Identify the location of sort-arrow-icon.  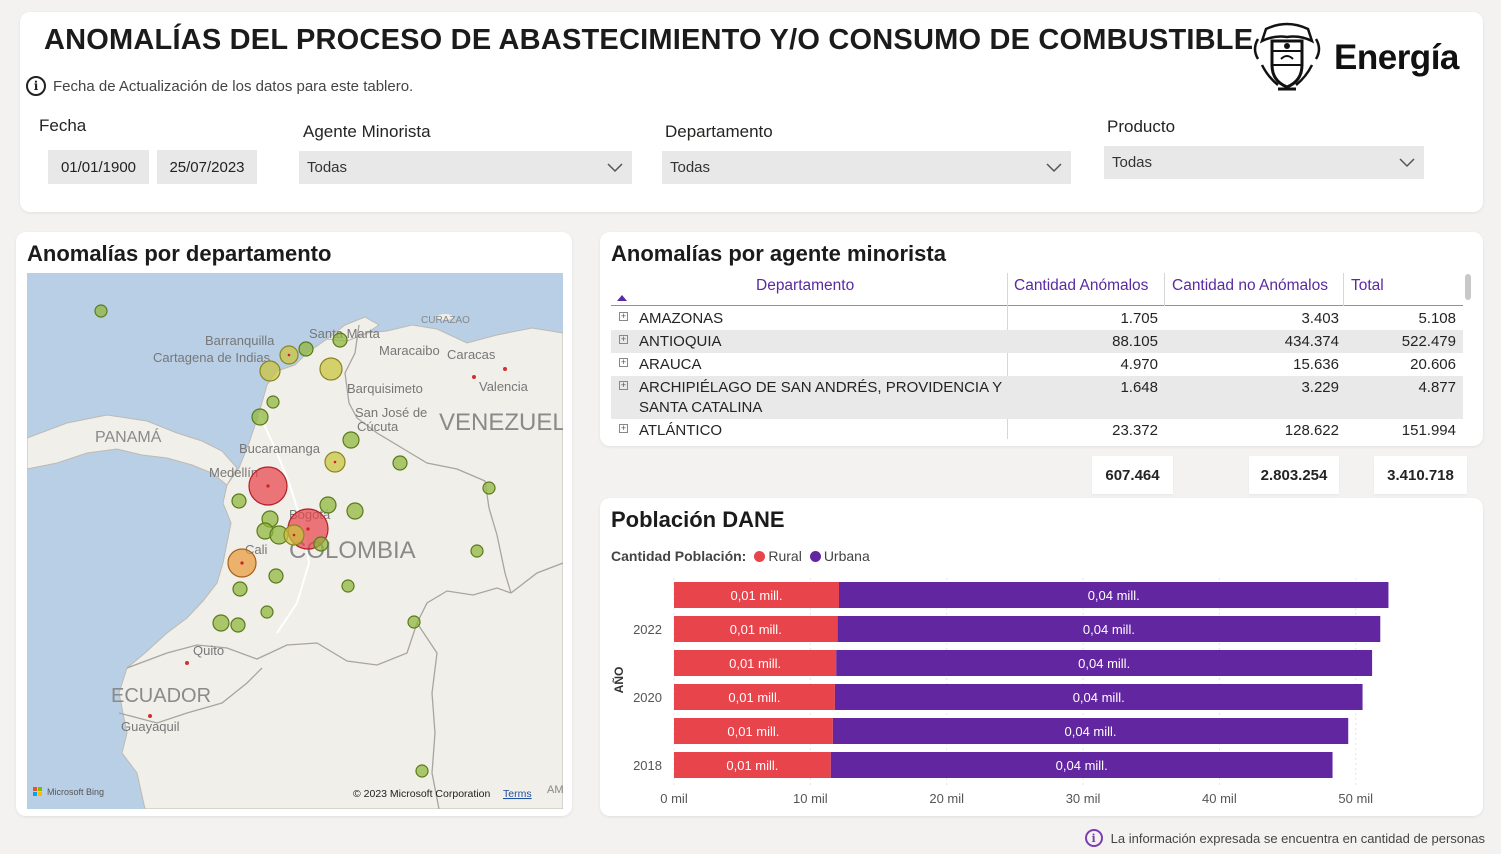
(622, 298).